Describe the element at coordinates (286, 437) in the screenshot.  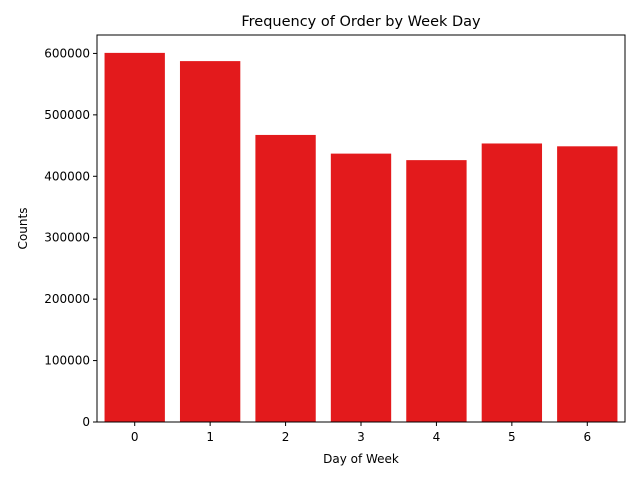
I see `x-tick-label: 2` at that location.